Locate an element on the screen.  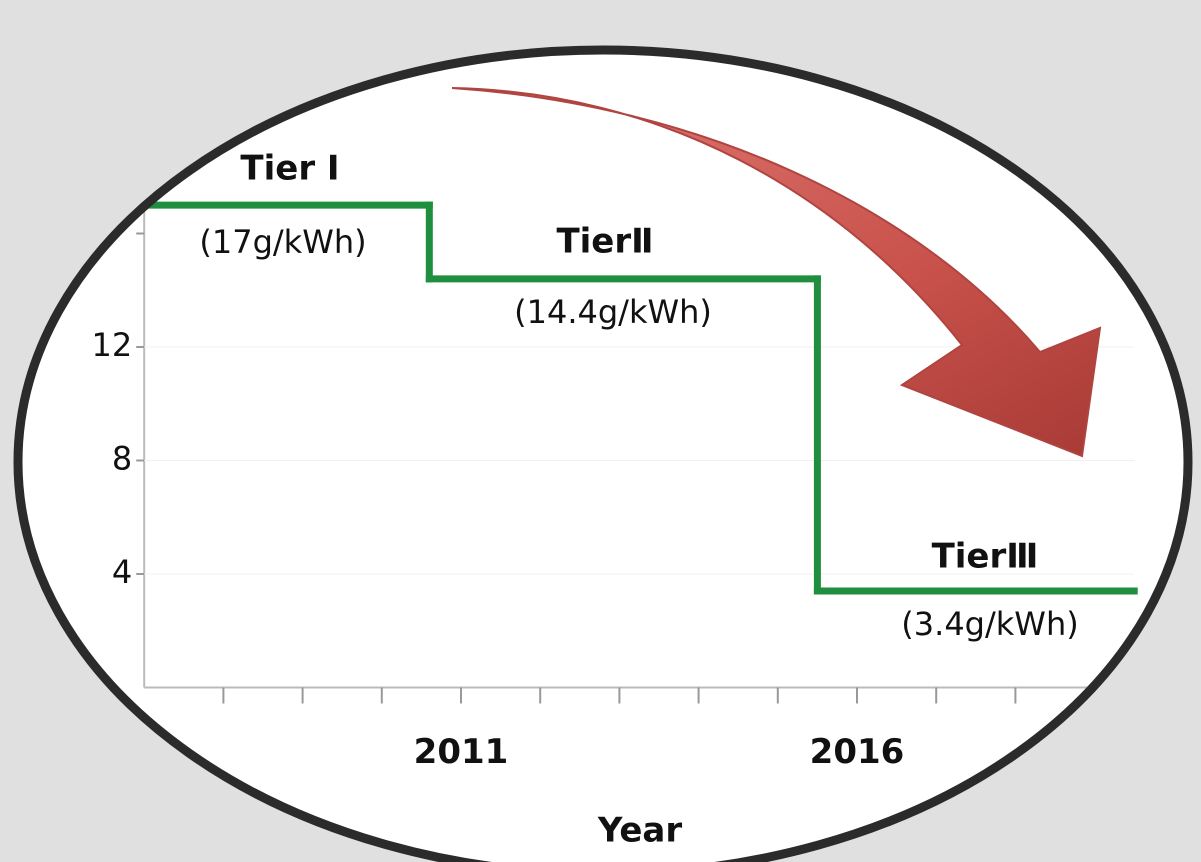
x-tick-label: 2011 is located at coordinates (461, 752).